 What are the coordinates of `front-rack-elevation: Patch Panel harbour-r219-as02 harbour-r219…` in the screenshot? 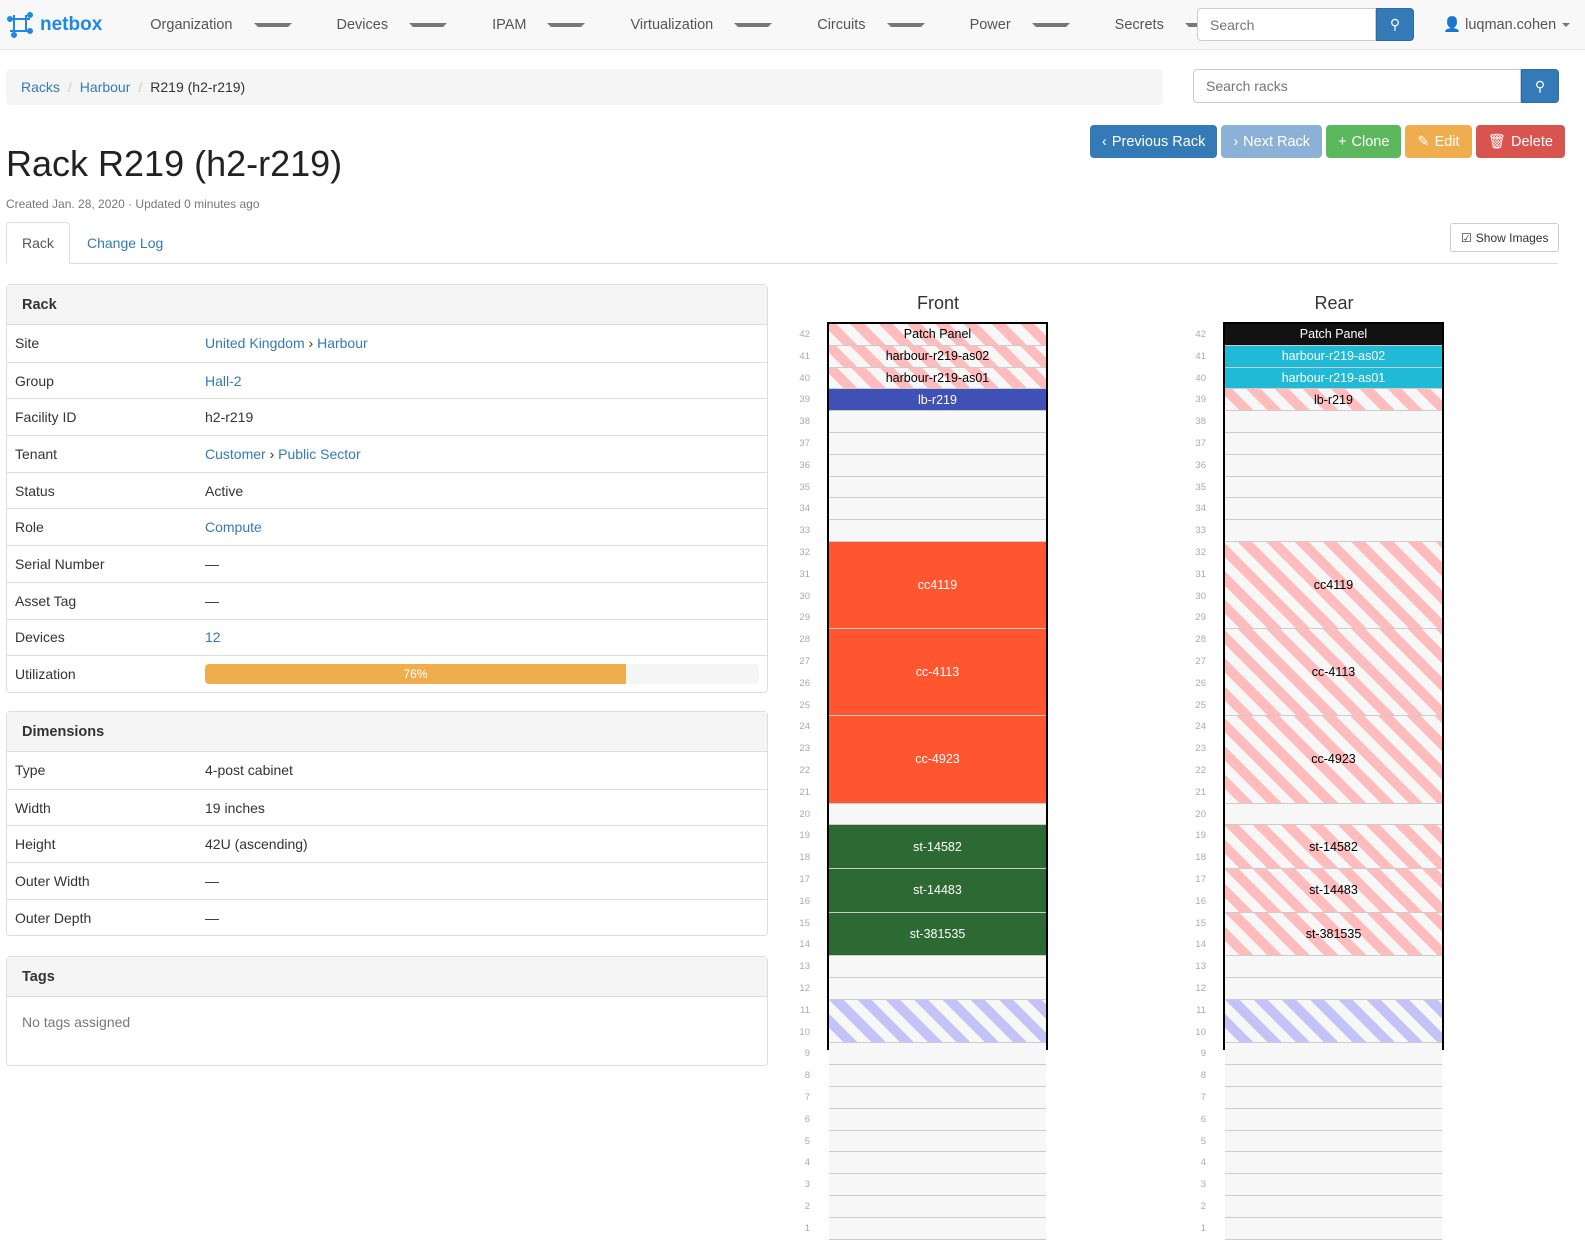 It's located at (937, 781).